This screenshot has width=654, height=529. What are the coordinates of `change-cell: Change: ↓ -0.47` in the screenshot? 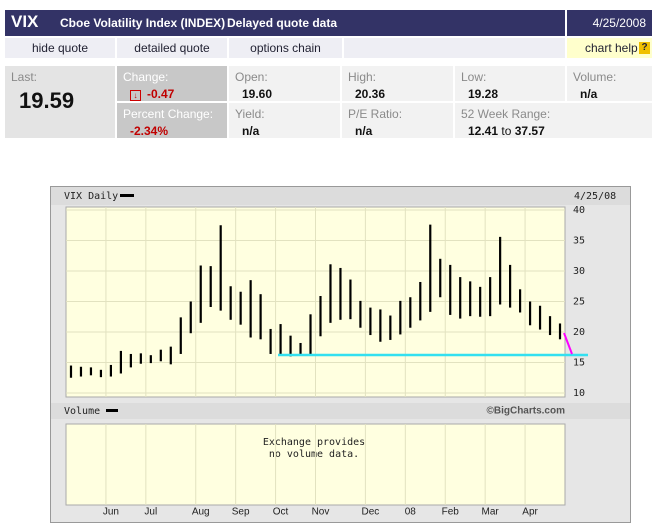 It's located at (172, 83).